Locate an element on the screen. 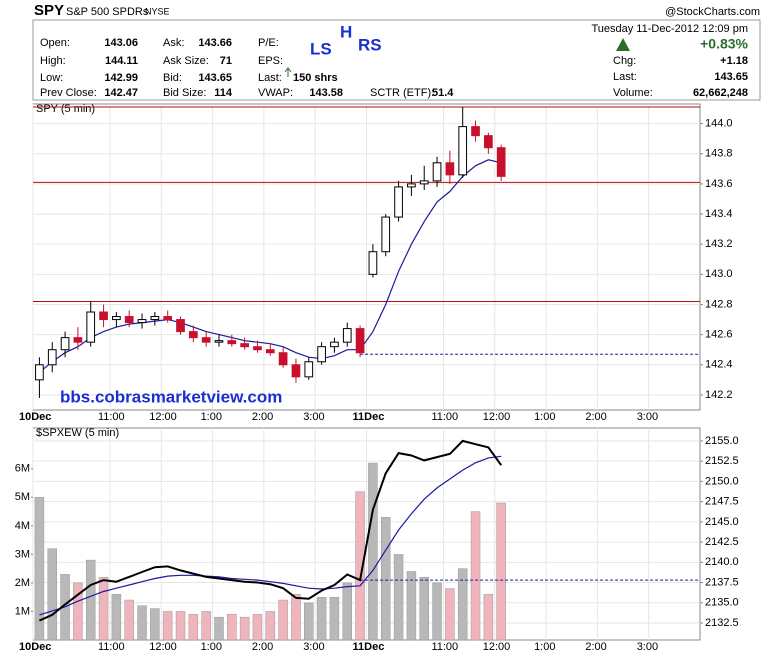 This screenshot has width=780, height=659. x-tick-label: 10Dec is located at coordinates (35, 647).